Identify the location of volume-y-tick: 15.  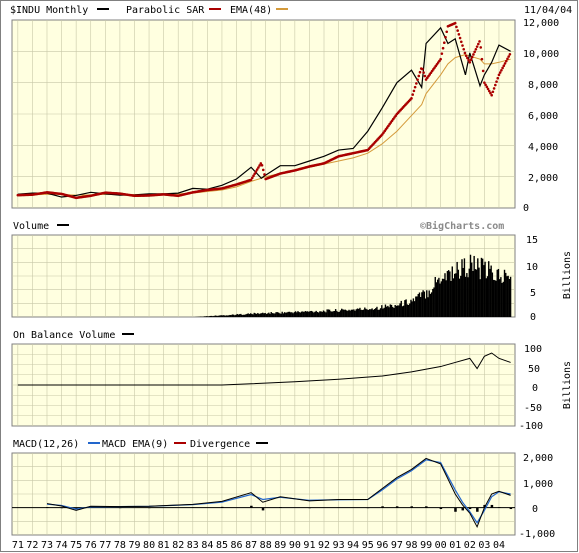
(532, 240).